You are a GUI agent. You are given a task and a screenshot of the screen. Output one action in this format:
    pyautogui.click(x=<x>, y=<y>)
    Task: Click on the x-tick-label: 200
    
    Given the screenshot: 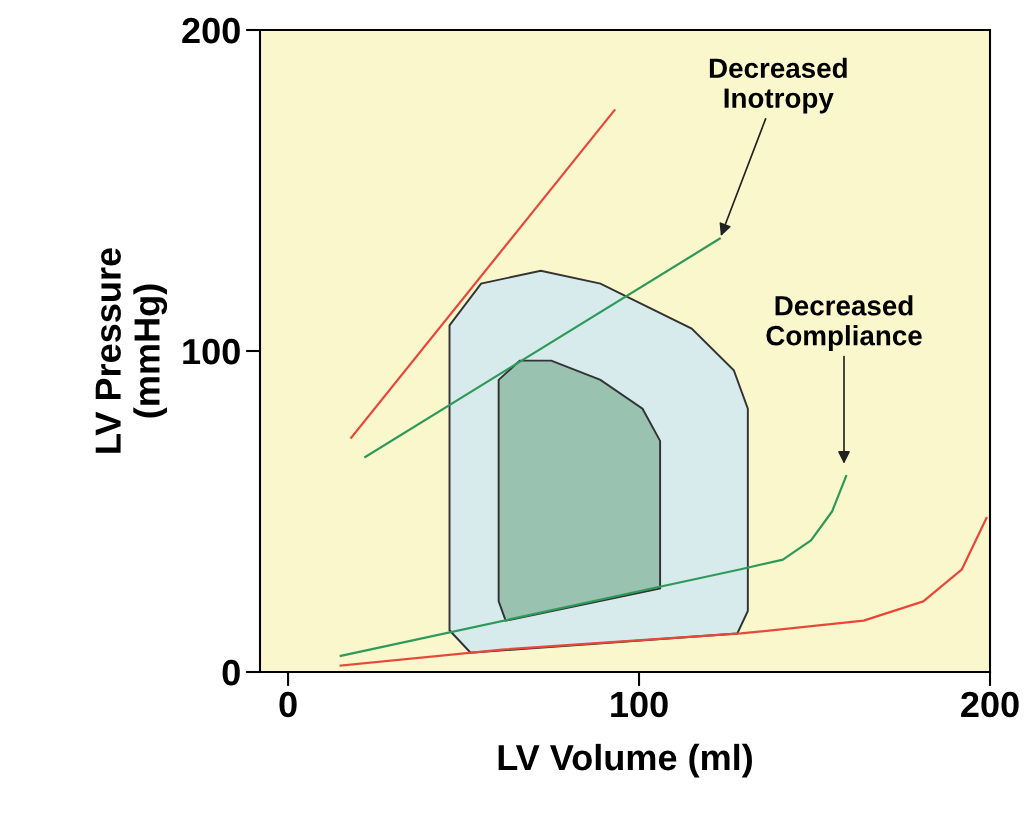 What is the action you would take?
    pyautogui.click(x=990, y=704)
    